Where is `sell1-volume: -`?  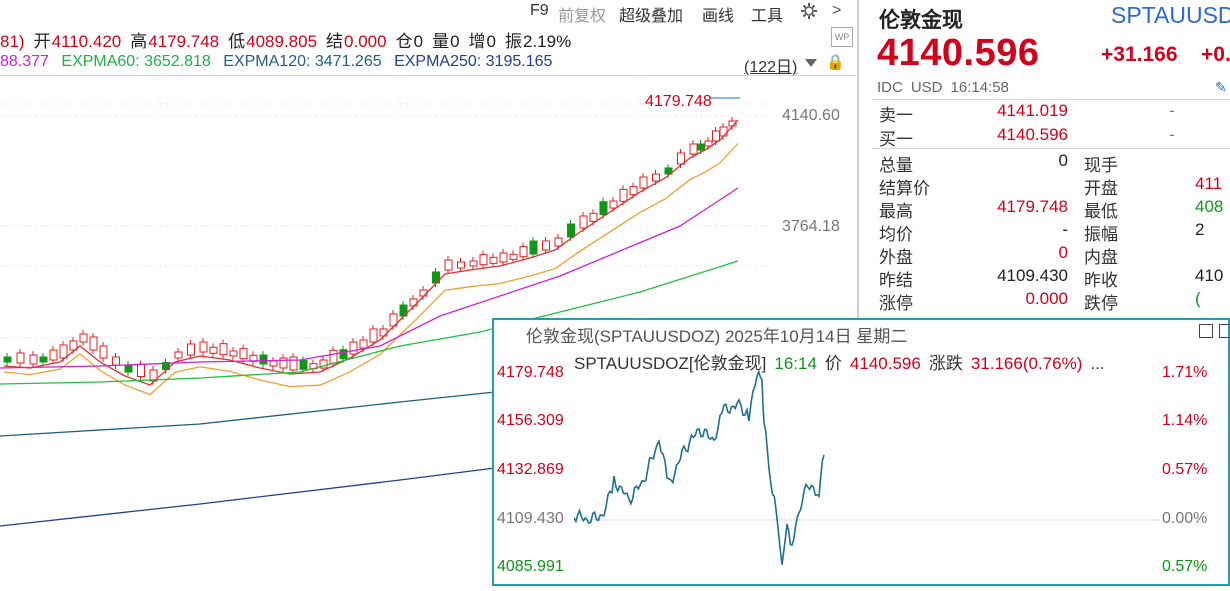 sell1-volume: - is located at coordinates (1172, 110).